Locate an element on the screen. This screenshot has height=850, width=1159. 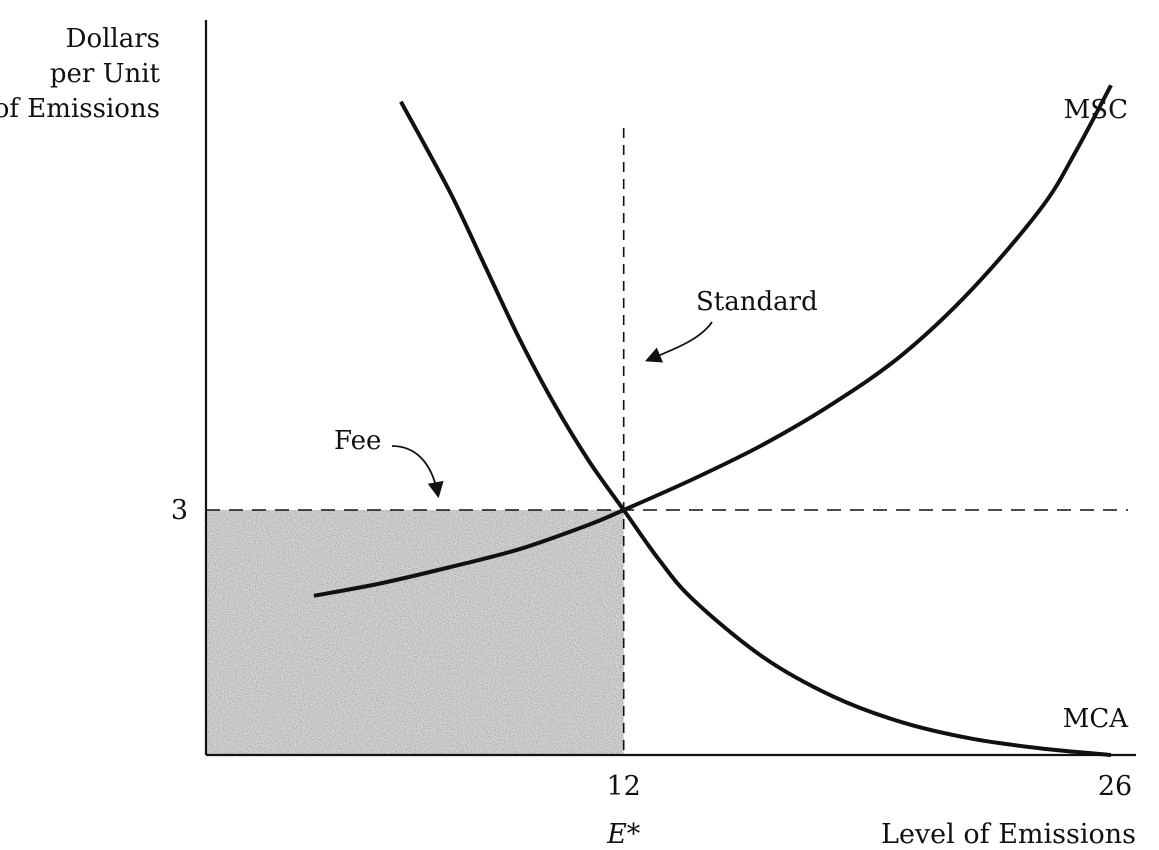
y-axis-label-line-2: per Unit is located at coordinates (105, 74).